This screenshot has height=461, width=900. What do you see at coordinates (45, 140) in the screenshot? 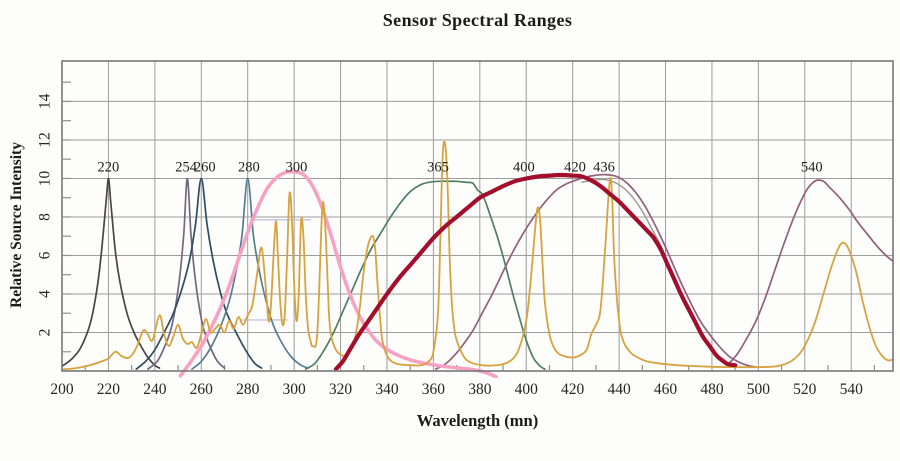
I see `y-tick-label: 12` at bounding box center [45, 140].